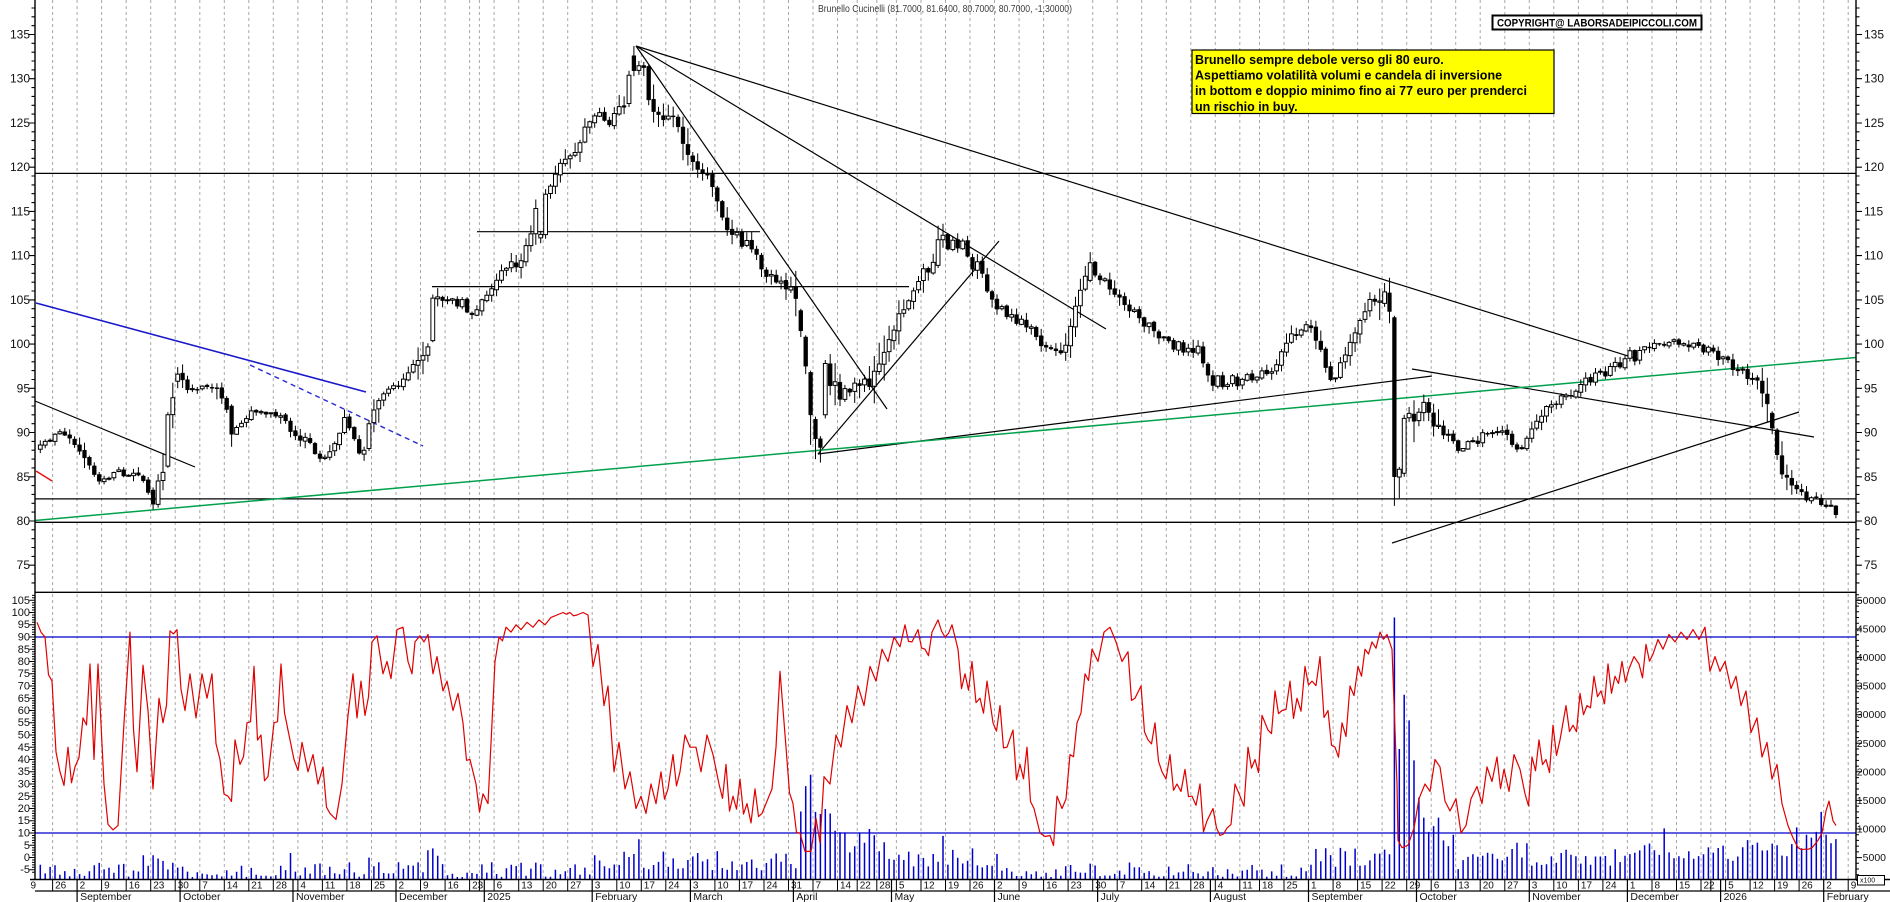 Image resolution: width=1890 pixels, height=902 pixels. Describe the element at coordinates (24, 711) in the screenshot. I see `svg-text: 60` at that location.